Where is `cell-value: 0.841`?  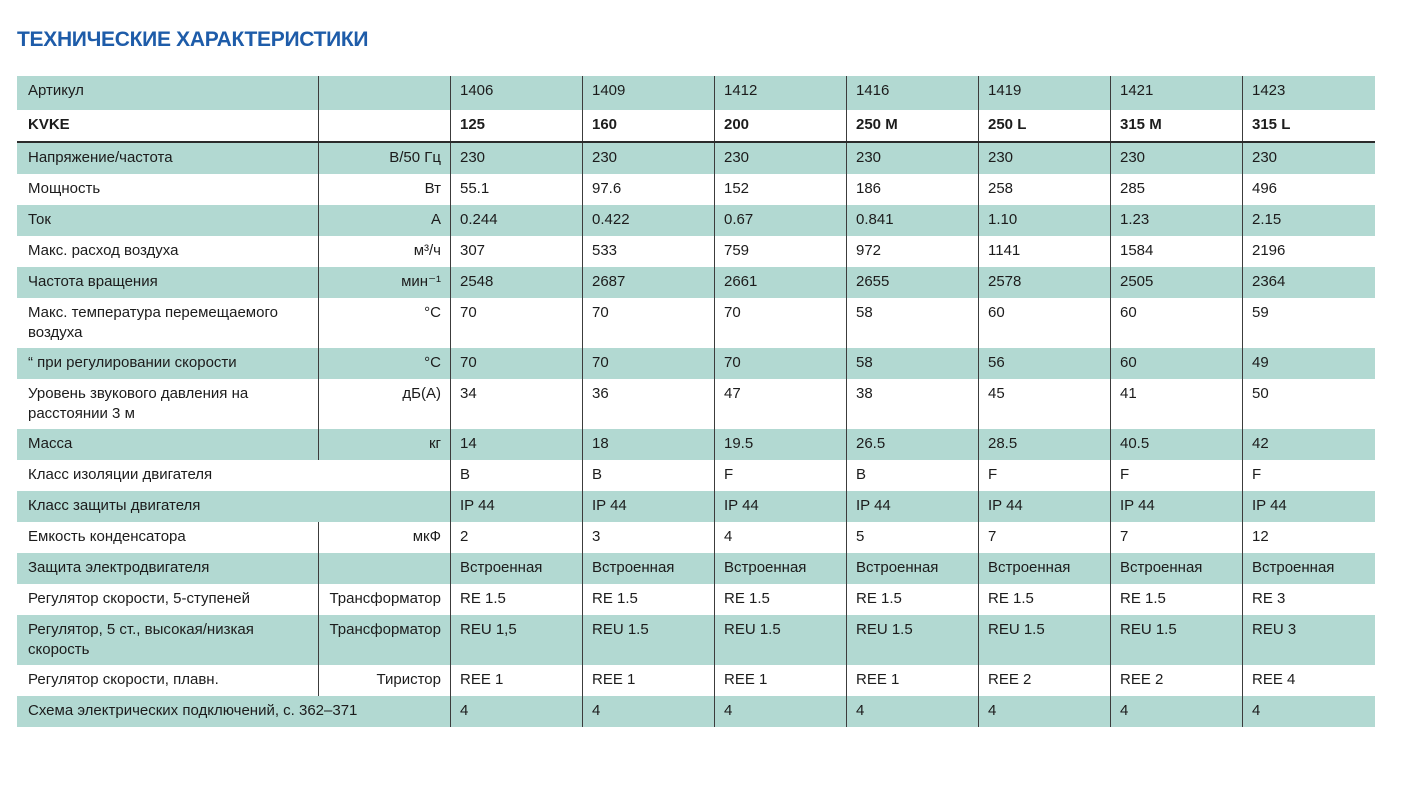
cell-value: 0.841 is located at coordinates (913, 220).